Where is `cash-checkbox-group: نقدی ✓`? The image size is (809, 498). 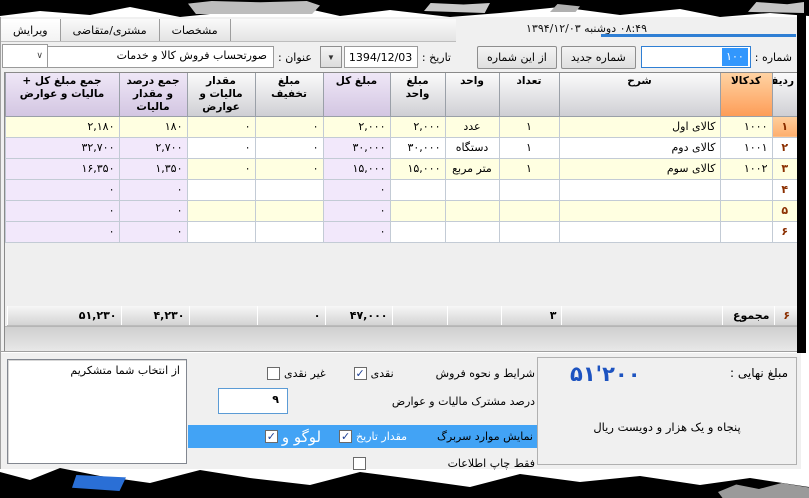
cash-checkbox-group: نقدی ✓ is located at coordinates (373, 373).